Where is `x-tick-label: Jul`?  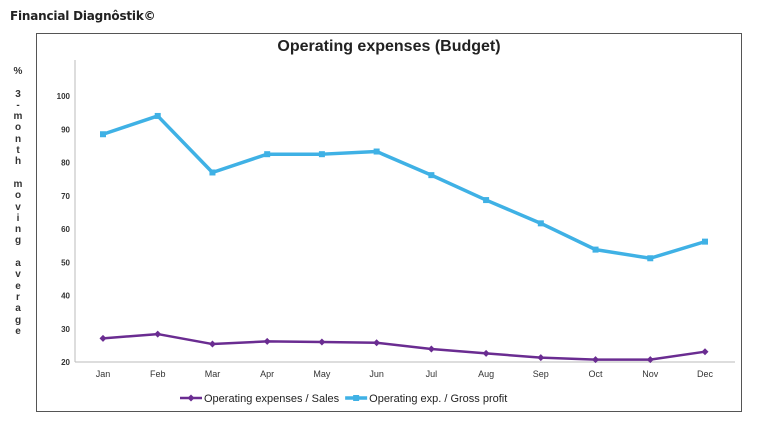 x-tick-label: Jul is located at coordinates (432, 374).